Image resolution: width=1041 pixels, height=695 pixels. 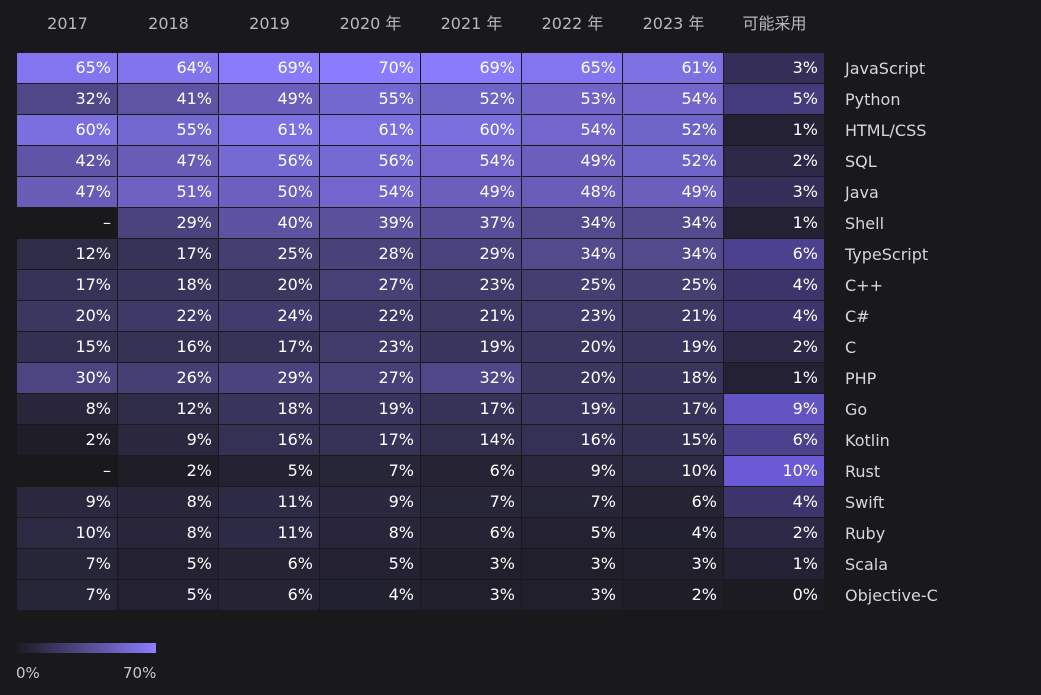 I want to click on heatmap-cell: 53%, so click(x=572, y=99).